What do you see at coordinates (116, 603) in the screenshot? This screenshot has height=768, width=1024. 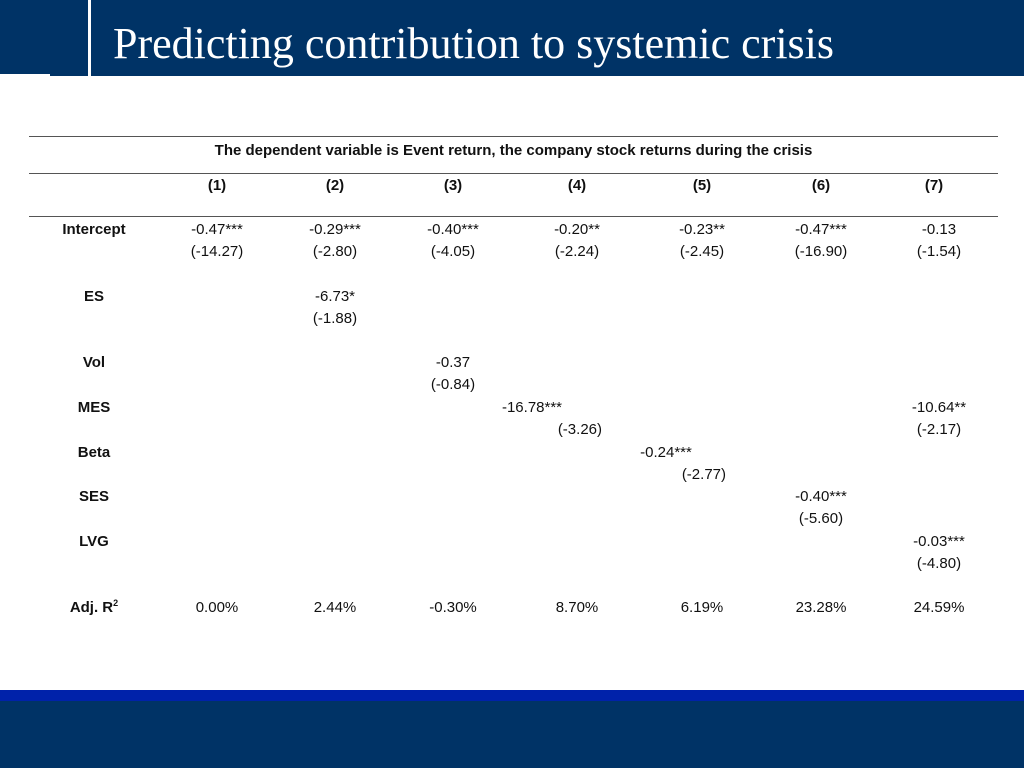 I see `adj-r2-superscript: 2` at bounding box center [116, 603].